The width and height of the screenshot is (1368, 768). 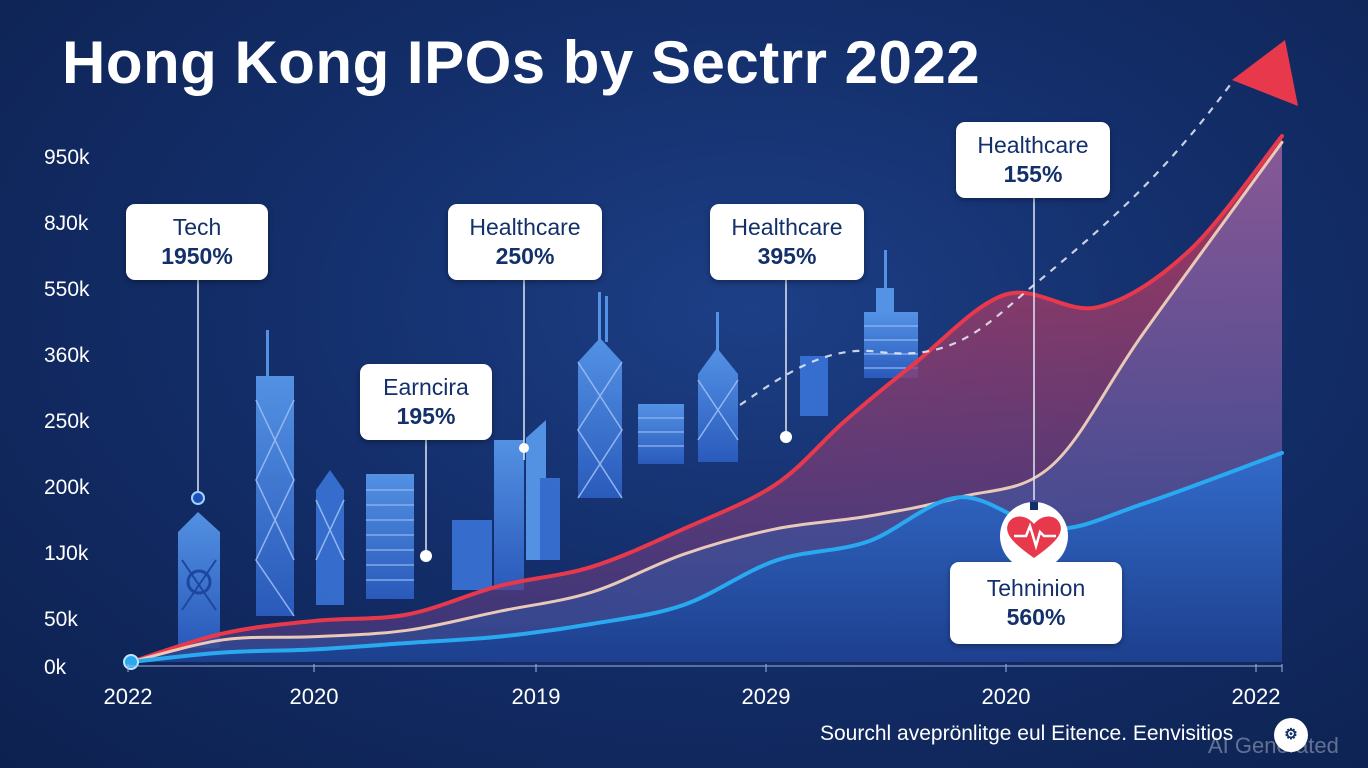 I want to click on watermark: AI Generated, so click(x=1273, y=745).